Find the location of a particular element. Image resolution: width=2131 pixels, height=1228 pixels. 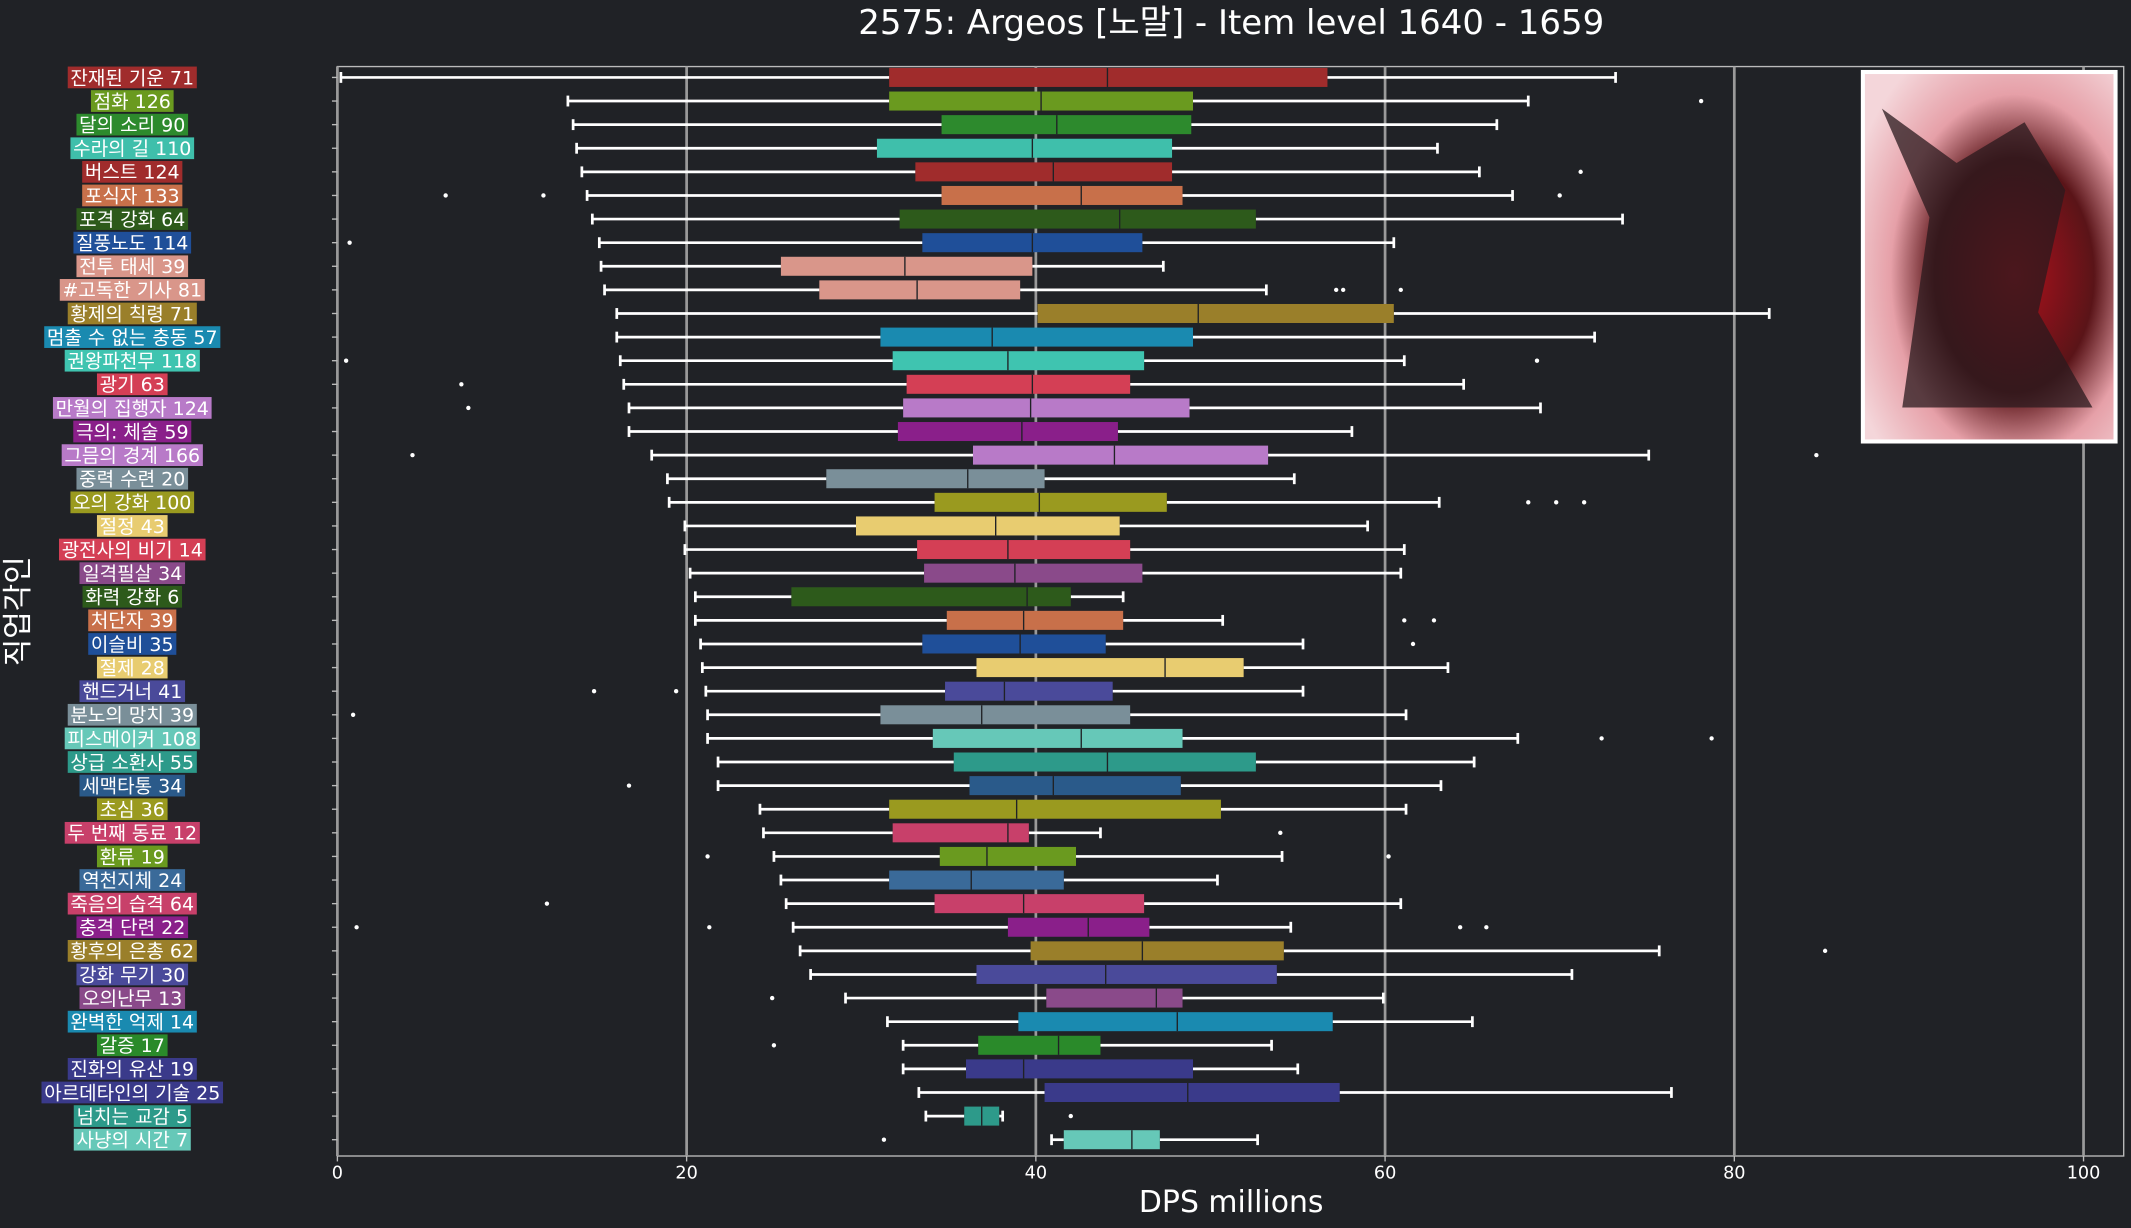

category-label: 황제의 칙령 71 is located at coordinates (132, 313).